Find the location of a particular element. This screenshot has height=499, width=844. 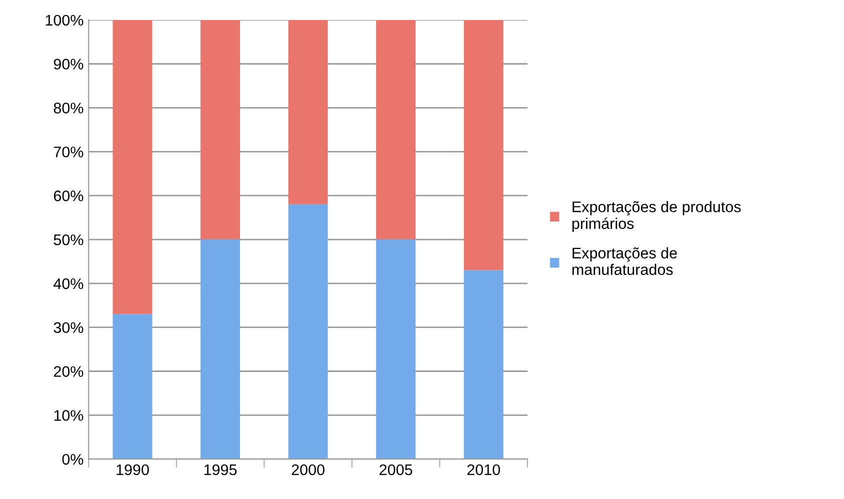

y-tick-label: 80% is located at coordinates (69, 108).